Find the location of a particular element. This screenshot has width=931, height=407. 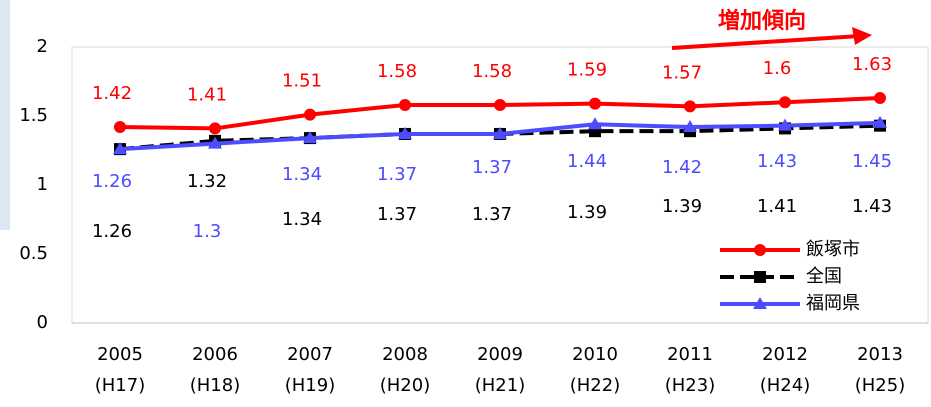

data-label: 1.44 is located at coordinates (587, 161).